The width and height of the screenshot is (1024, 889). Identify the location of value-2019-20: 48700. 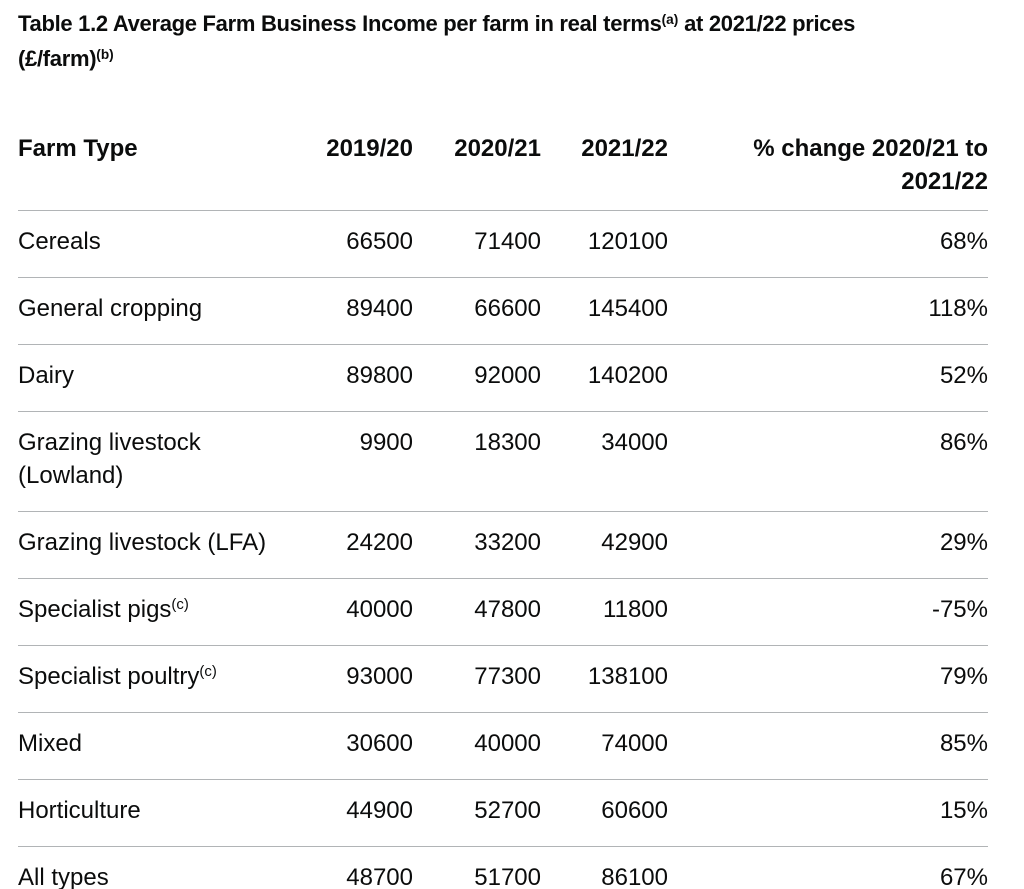
(355, 867).